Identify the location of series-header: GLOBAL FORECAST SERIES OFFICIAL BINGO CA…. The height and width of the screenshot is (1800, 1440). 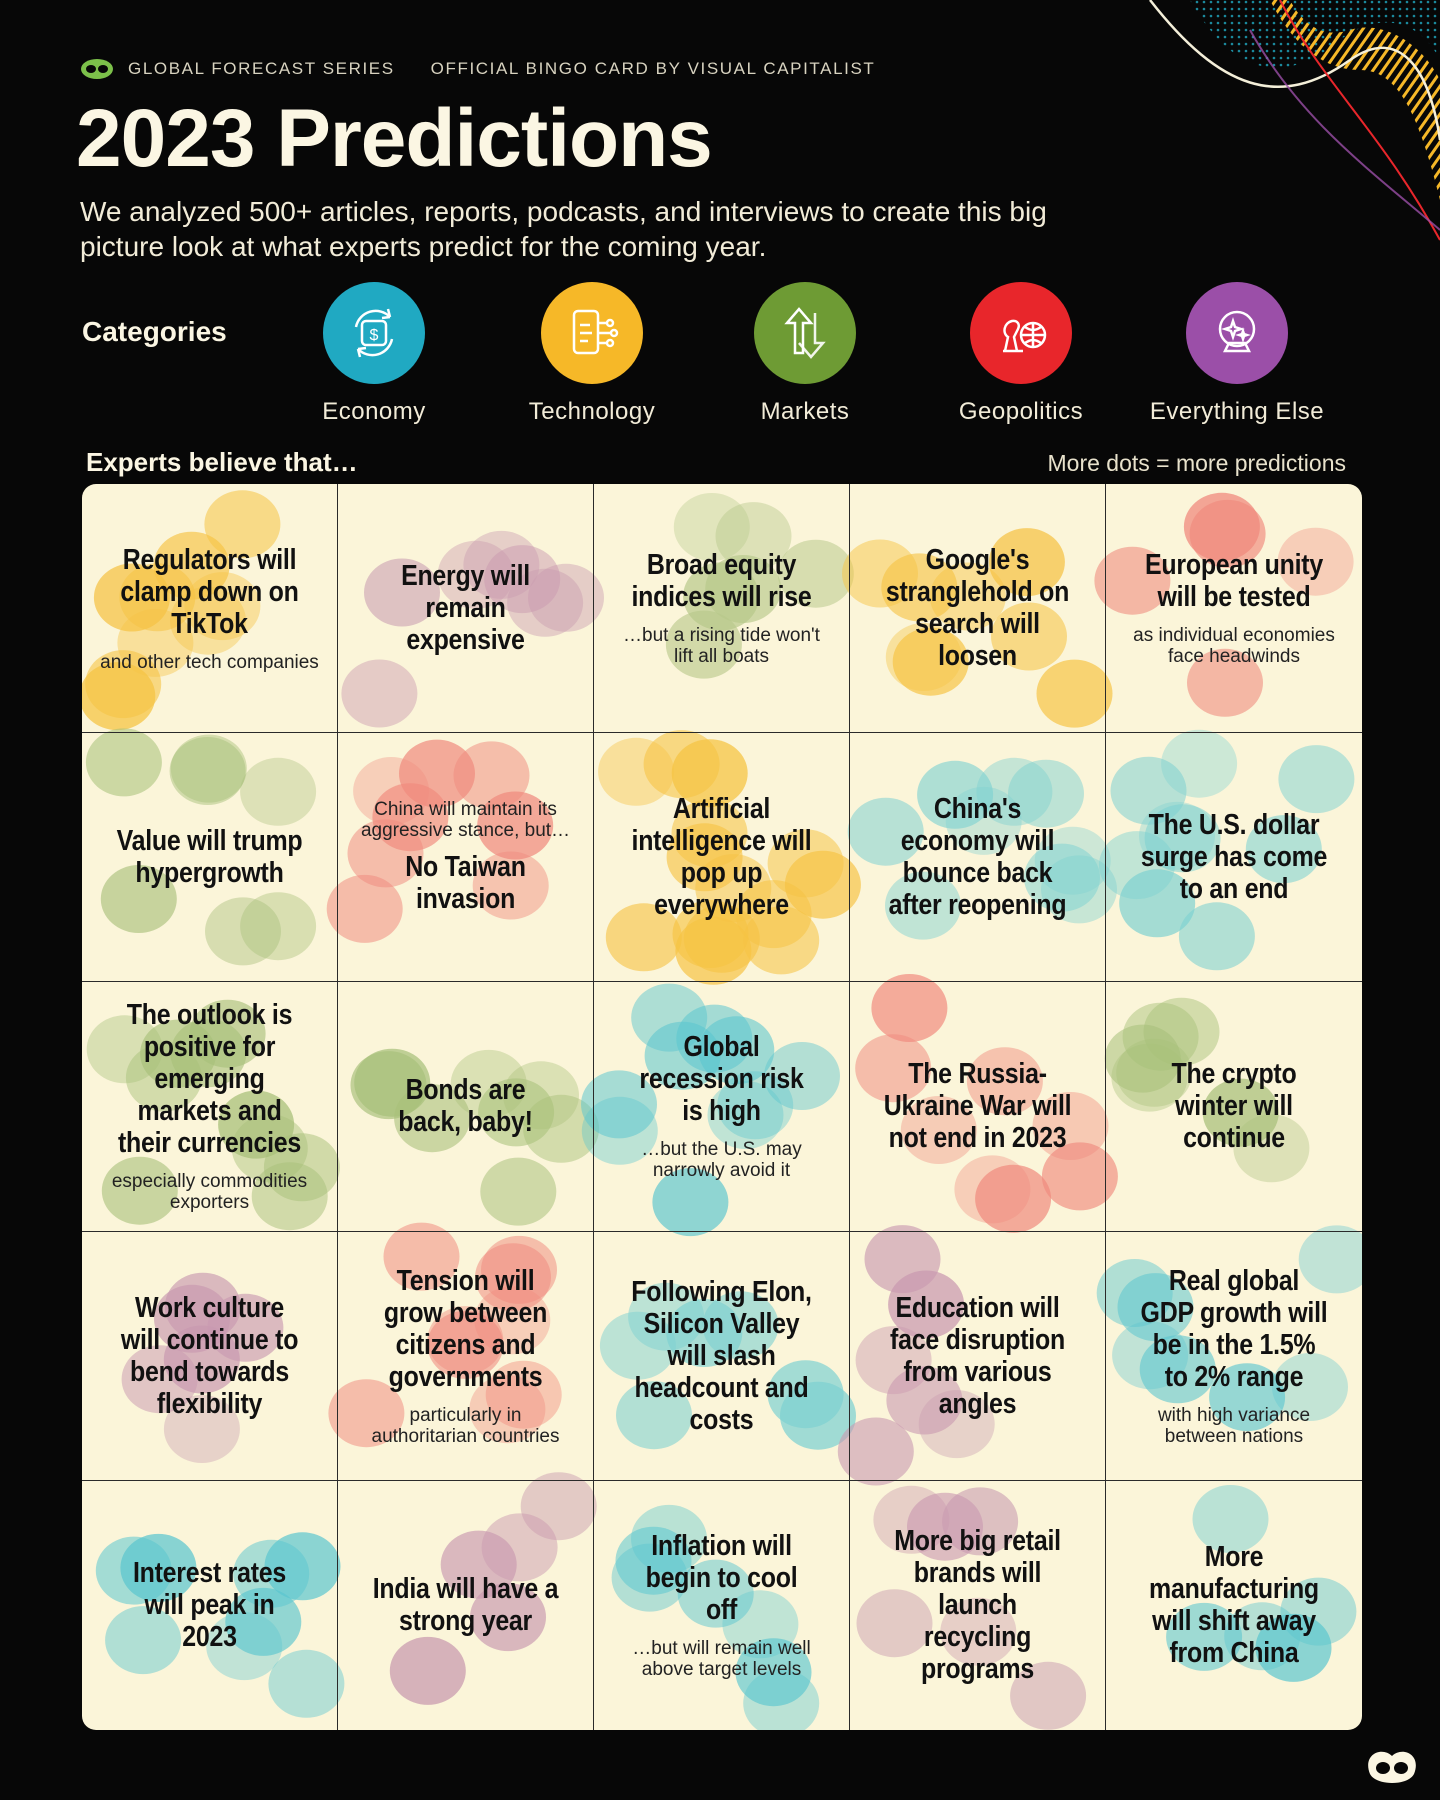
(477, 69).